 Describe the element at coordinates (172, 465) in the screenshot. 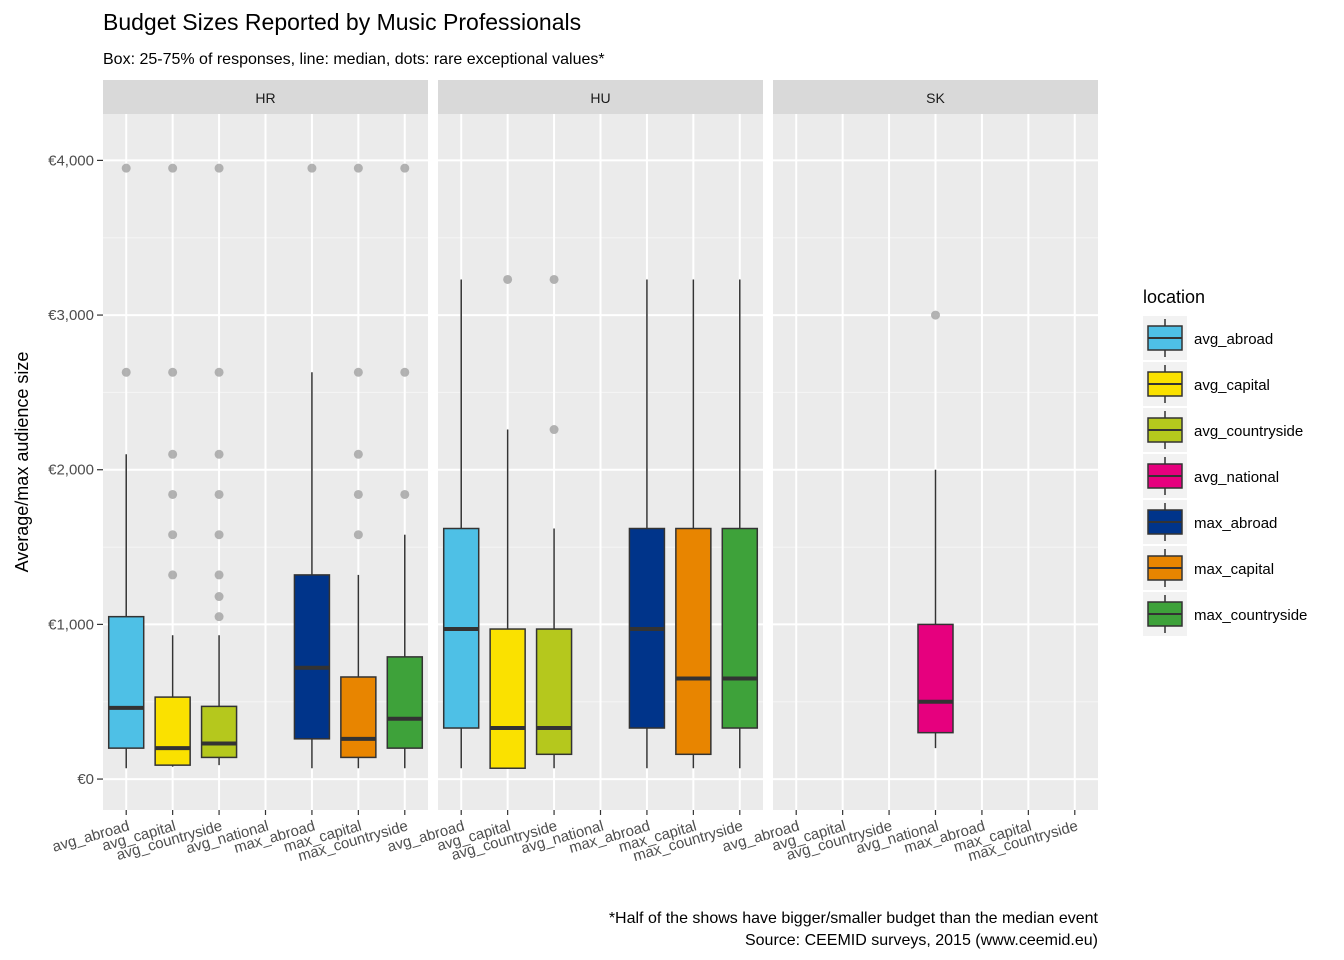

I see `box-hr-avg-capital` at that location.